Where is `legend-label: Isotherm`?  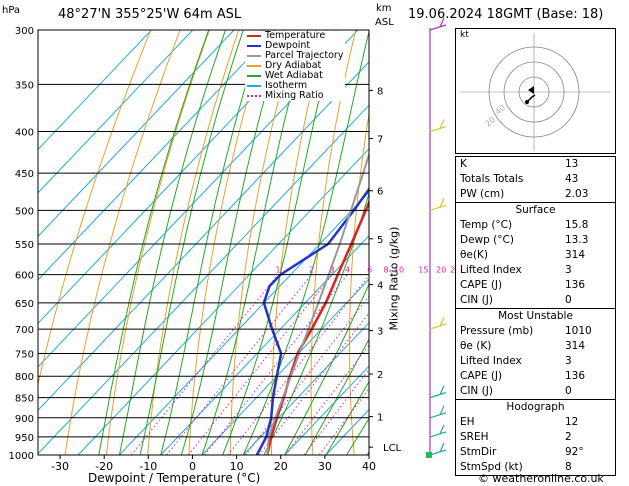 legend-label: Isotherm is located at coordinates (286, 85).